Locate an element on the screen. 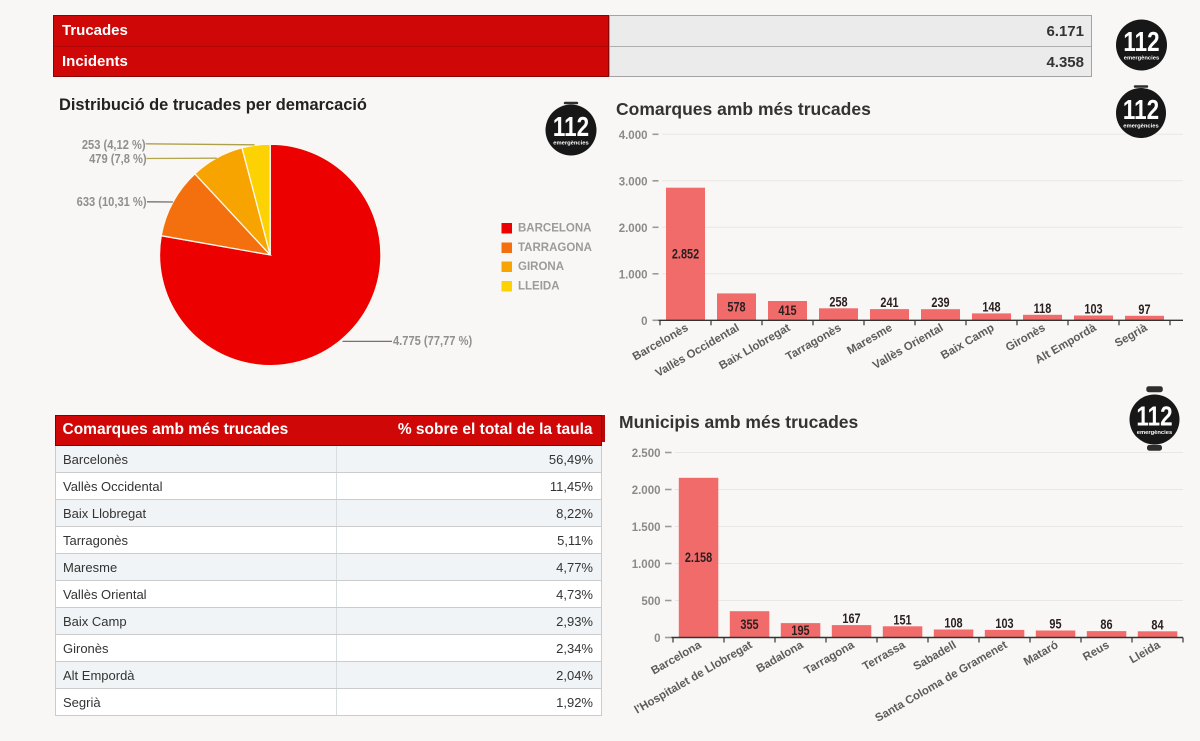 This screenshot has width=1200, height=741. svg-text: Mataró is located at coordinates (1041, 653).